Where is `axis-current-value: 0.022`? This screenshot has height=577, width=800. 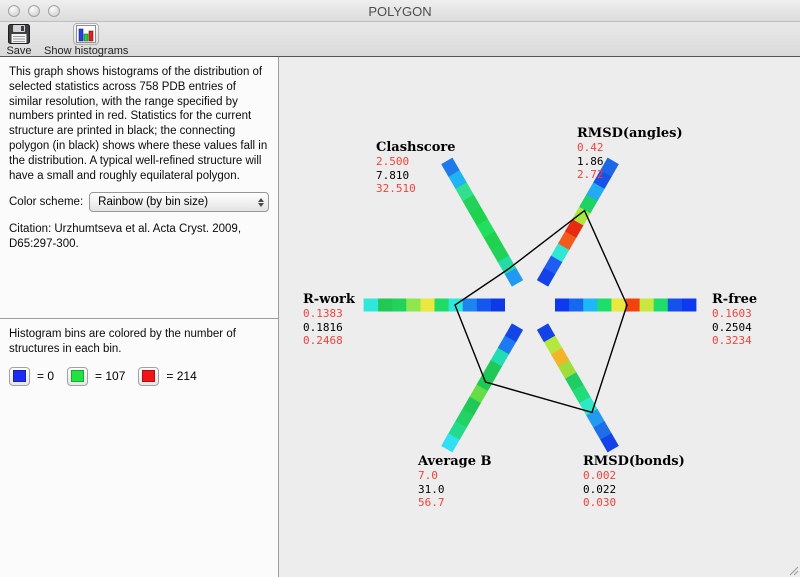
axis-current-value: 0.022 is located at coordinates (600, 489).